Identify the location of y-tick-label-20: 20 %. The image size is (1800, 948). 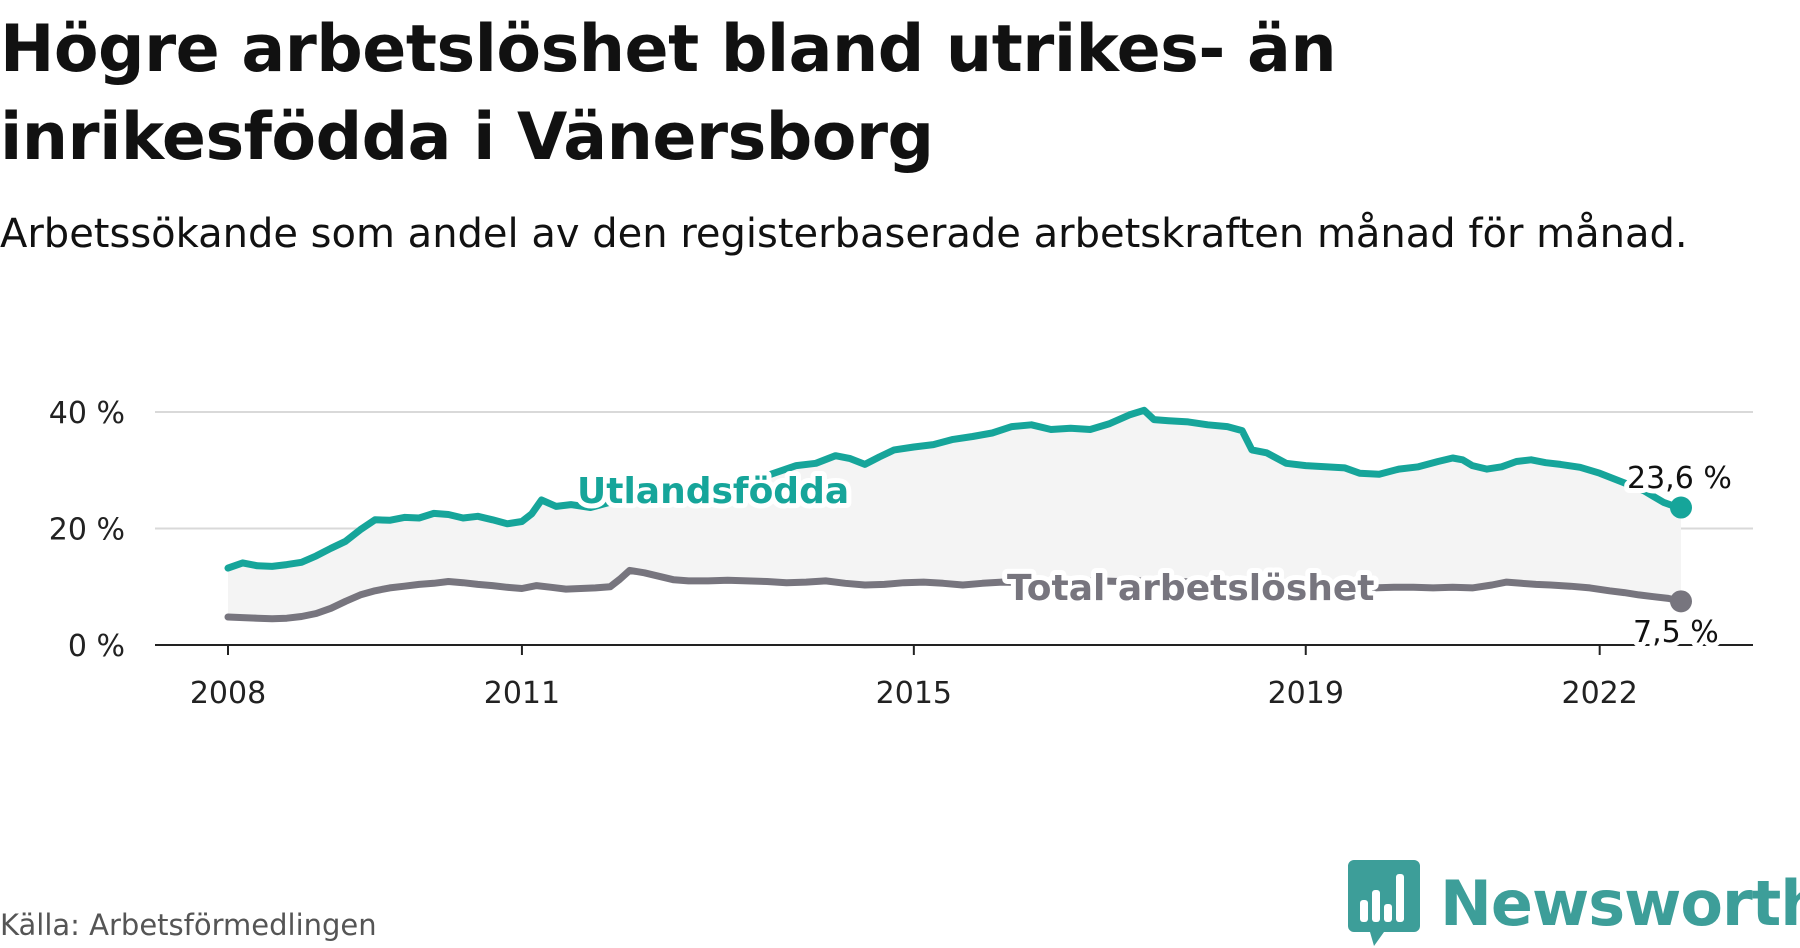
(87, 530).